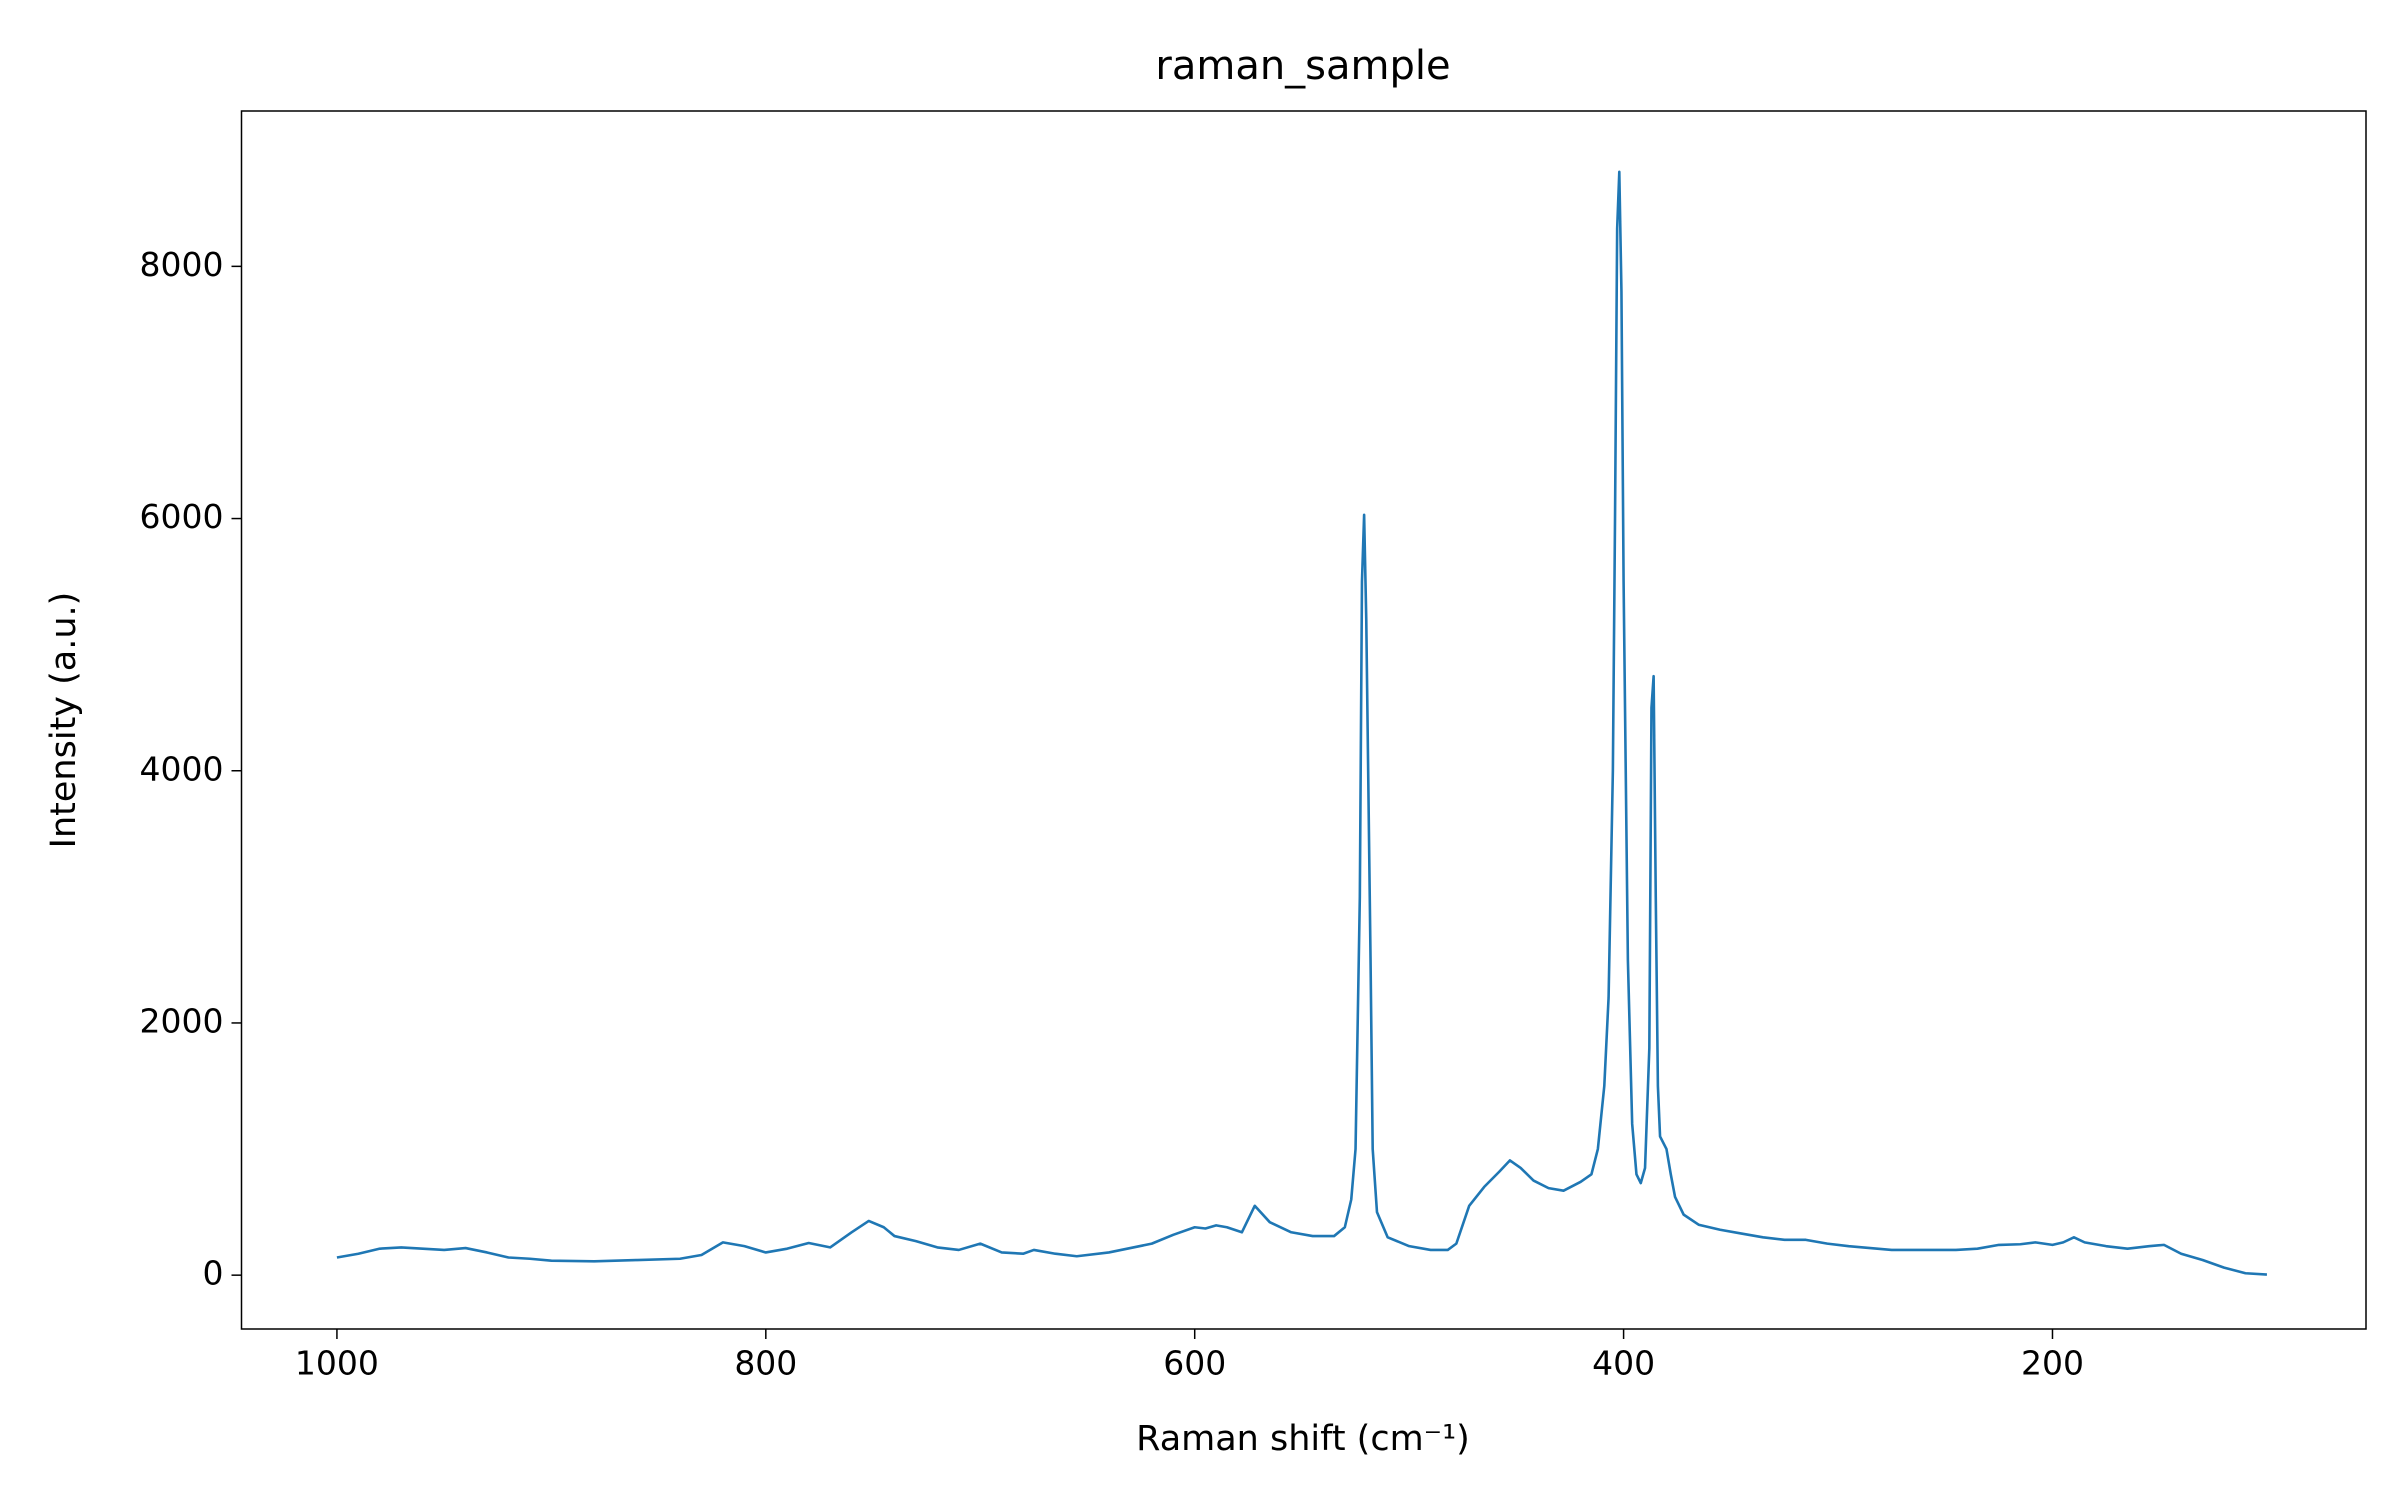 This screenshot has width=2400, height=1500. Describe the element at coordinates (765, 1363) in the screenshot. I see `x-tick-label: 800` at that location.